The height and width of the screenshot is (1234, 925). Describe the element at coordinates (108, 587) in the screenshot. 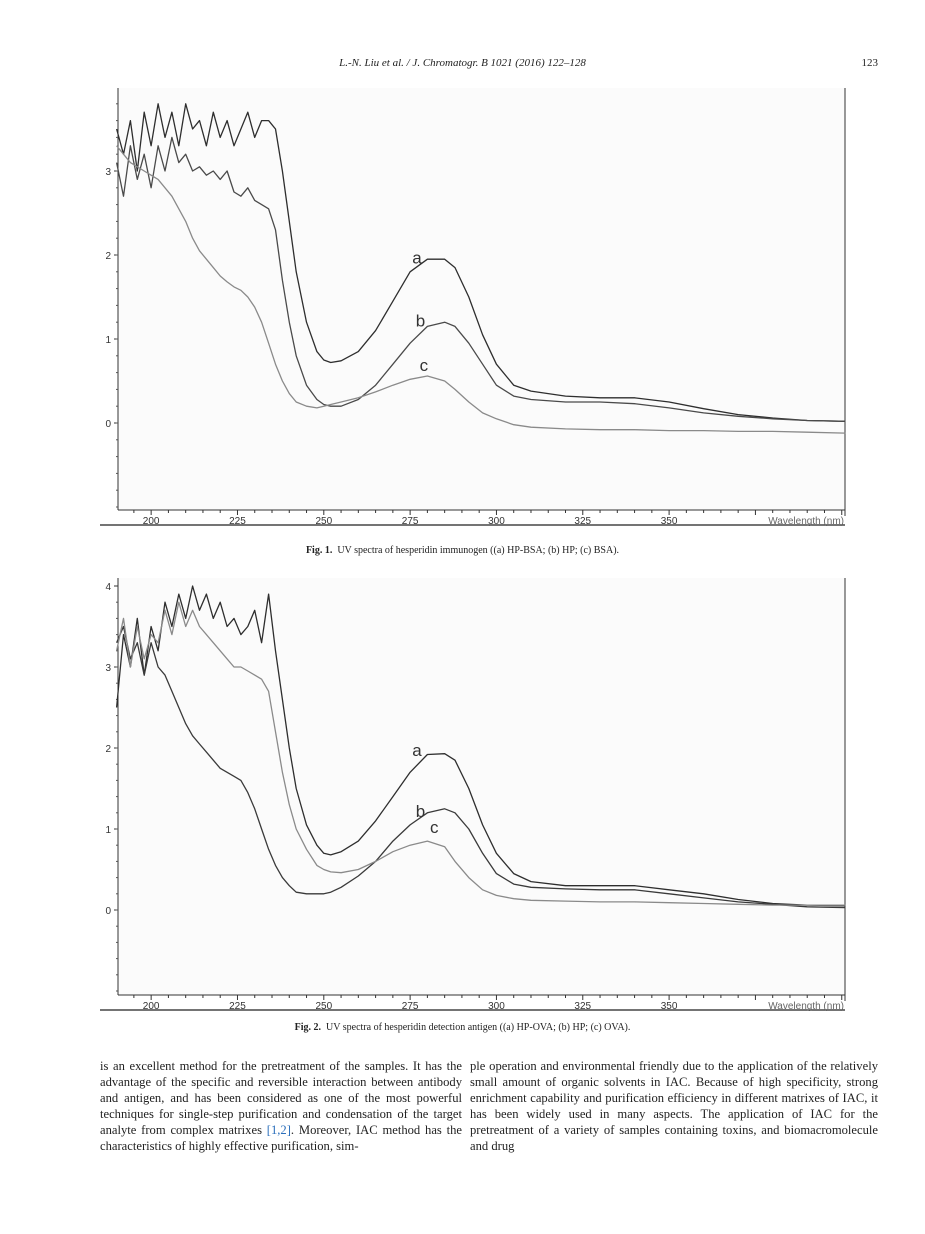

I see `y-tick-label: 4` at that location.